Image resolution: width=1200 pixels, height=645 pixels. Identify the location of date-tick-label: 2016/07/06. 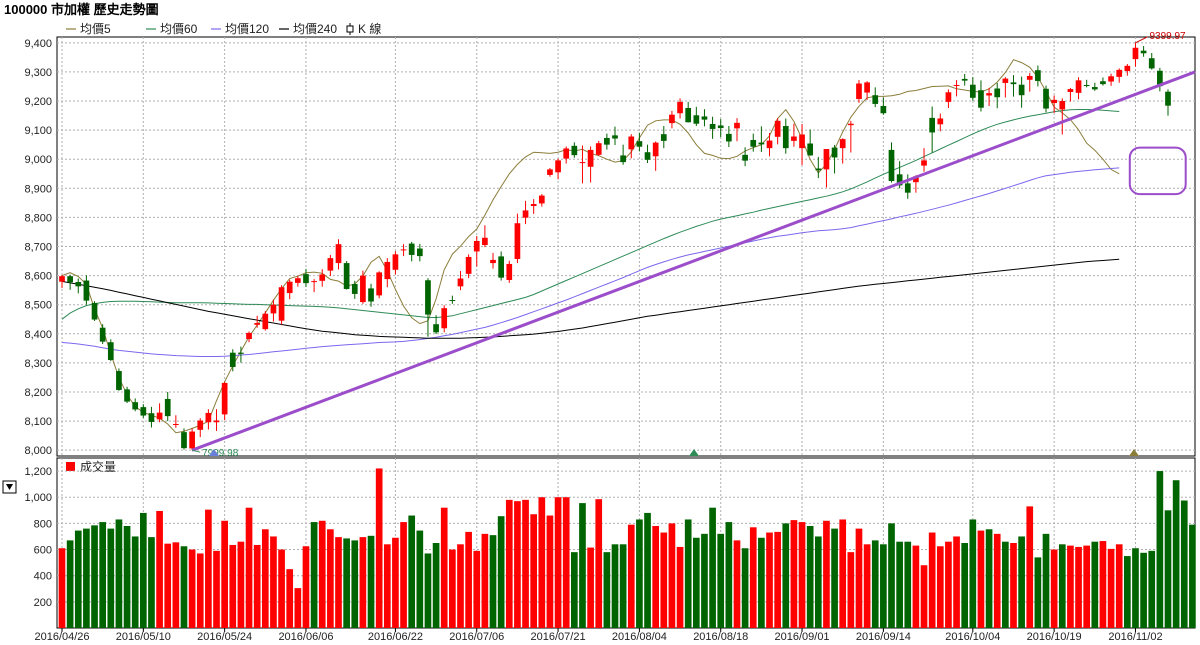
(476, 637).